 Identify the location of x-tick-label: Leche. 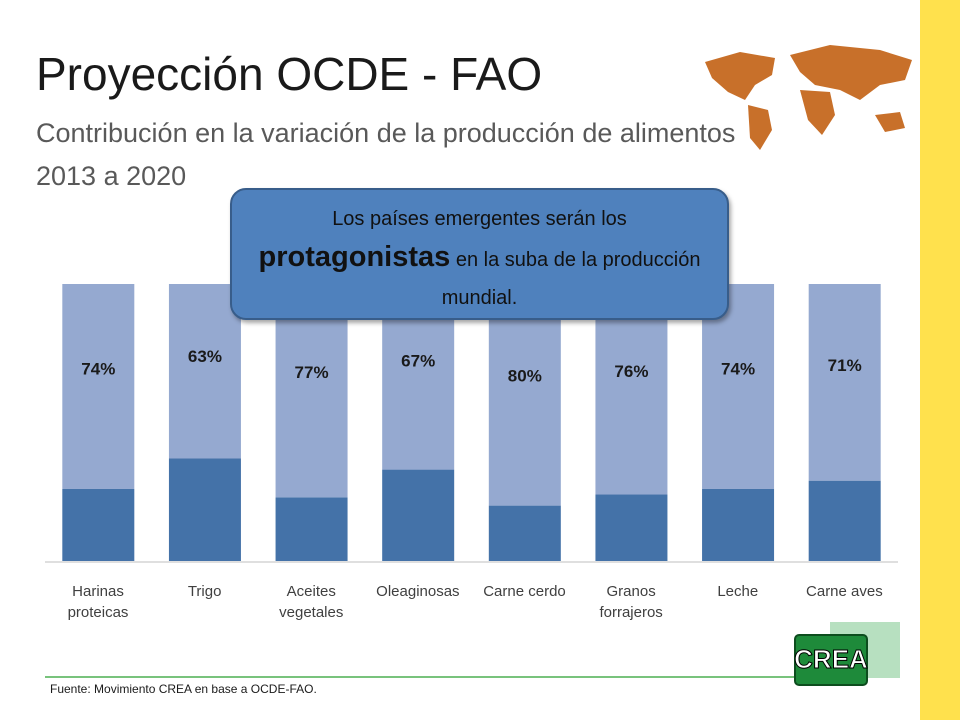
(738, 591).